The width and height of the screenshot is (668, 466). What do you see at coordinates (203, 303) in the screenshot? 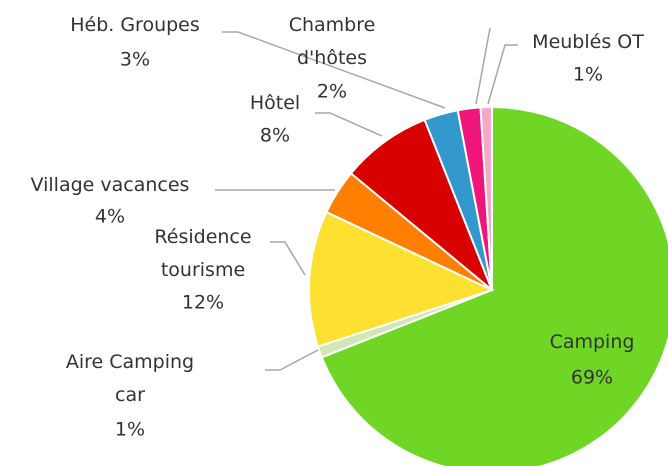
I see `slice-value-label: 12%` at bounding box center [203, 303].